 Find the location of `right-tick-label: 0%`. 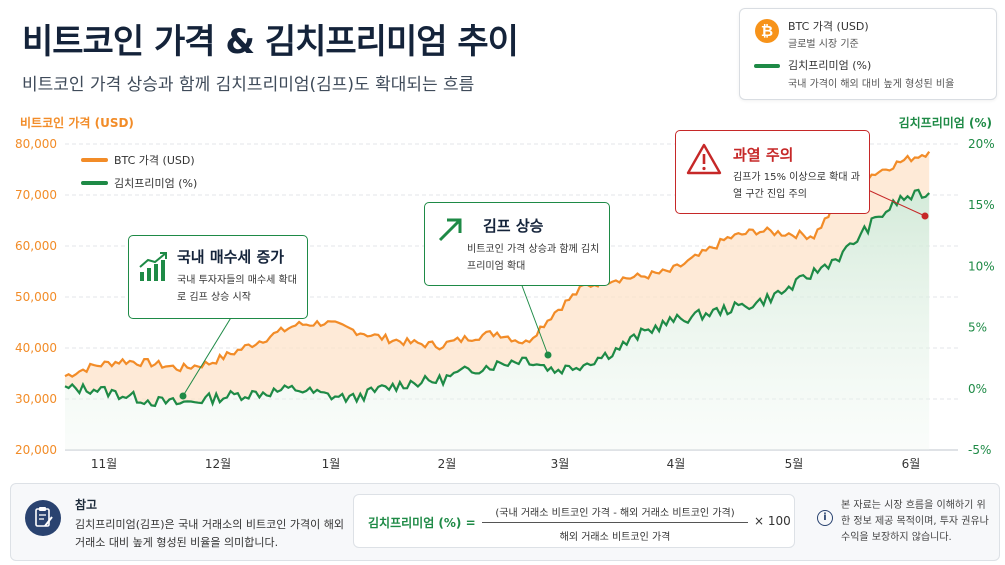

right-tick-label: 0% is located at coordinates (977, 389).